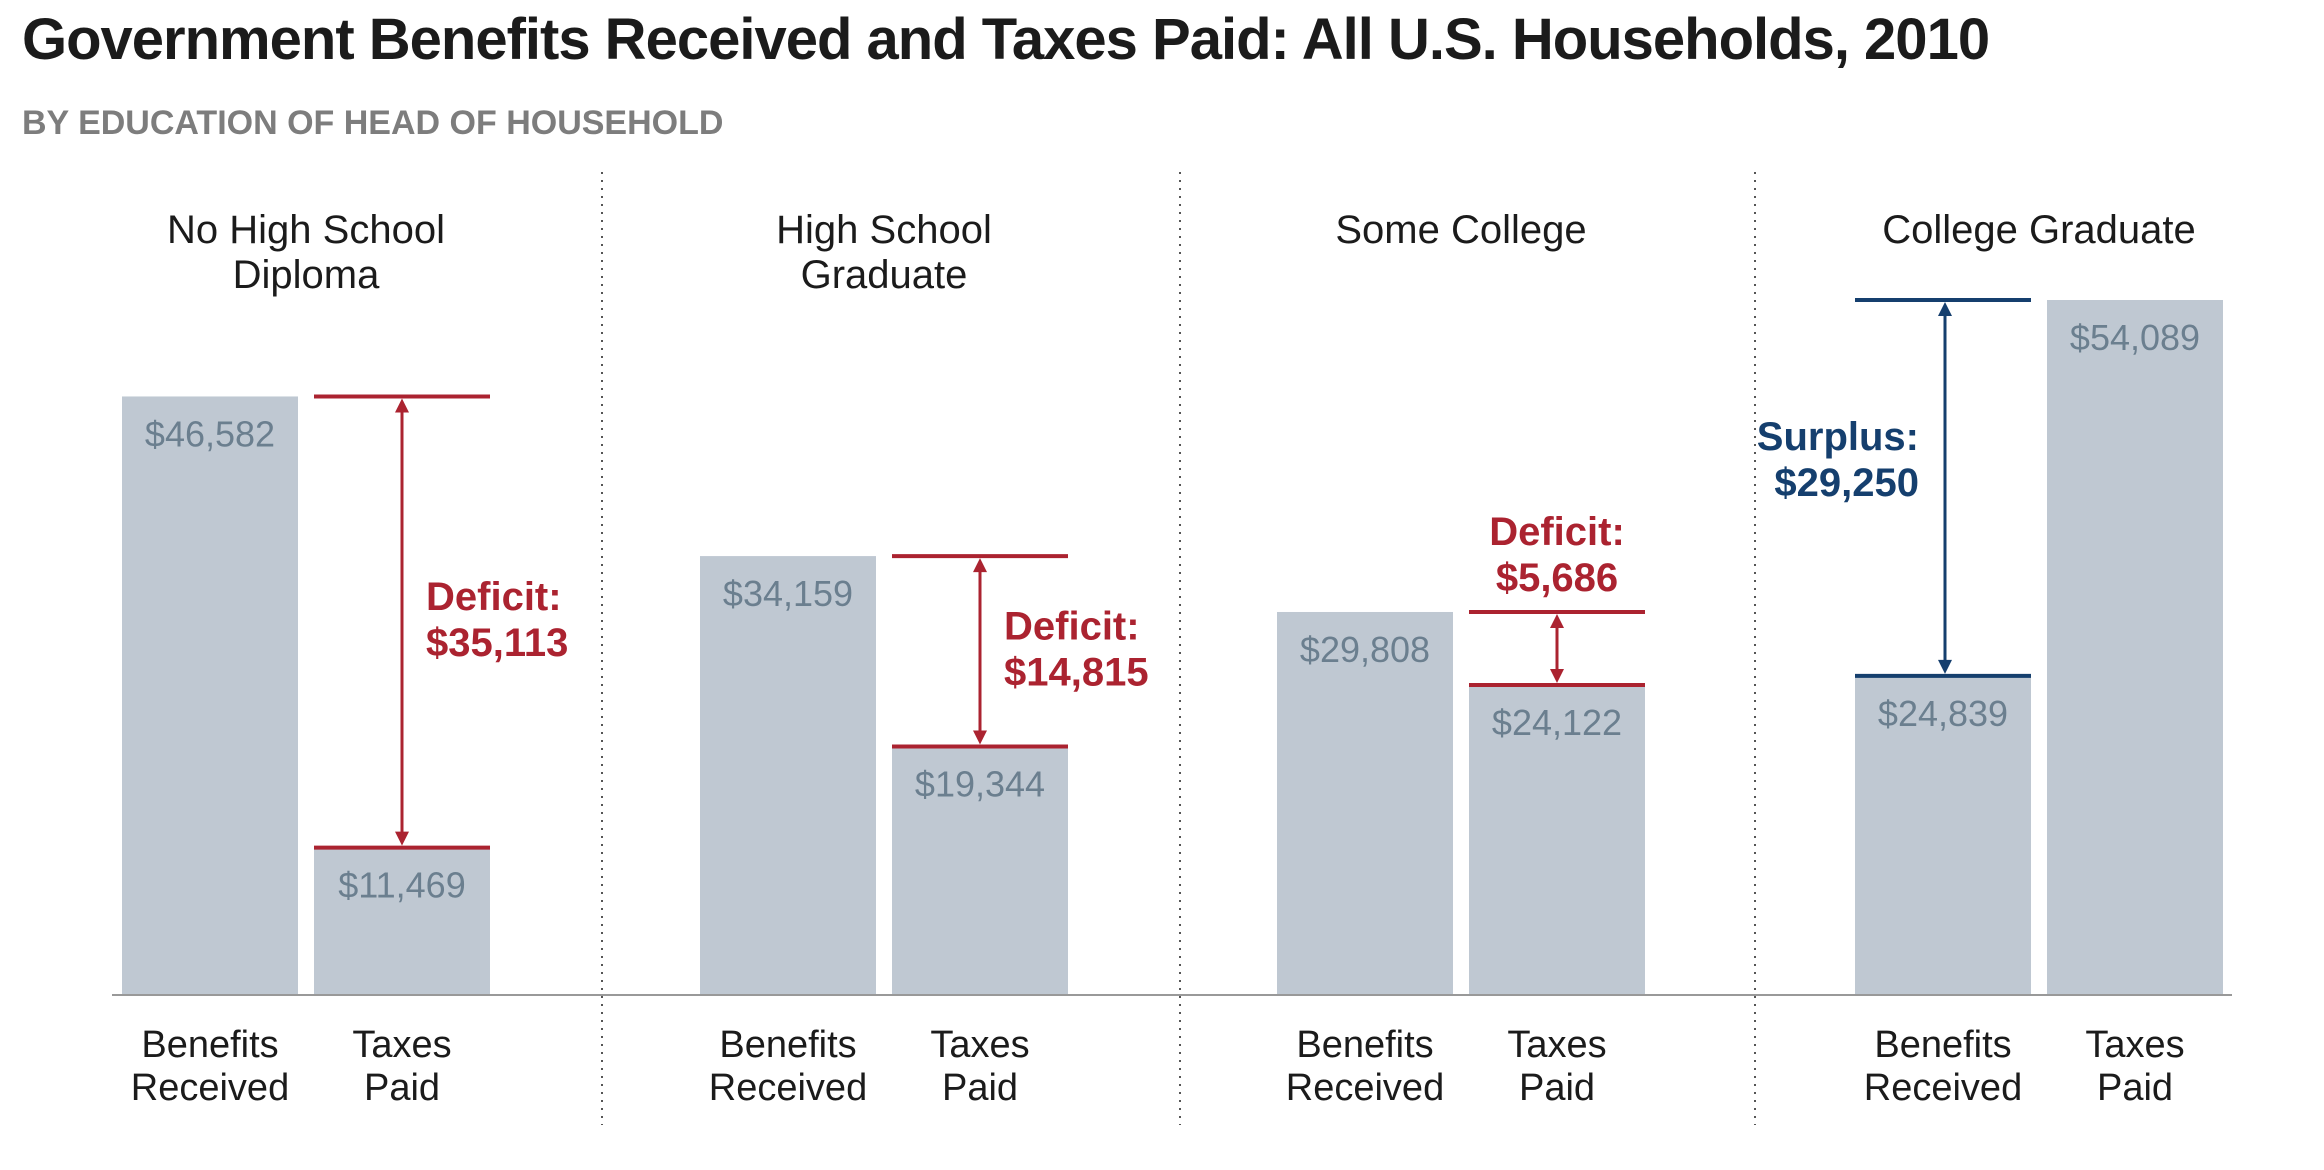 Image resolution: width=2324 pixels, height=1170 pixels. Describe the element at coordinates (1076, 672) in the screenshot. I see `deficit-label-2: $14,815` at that location.